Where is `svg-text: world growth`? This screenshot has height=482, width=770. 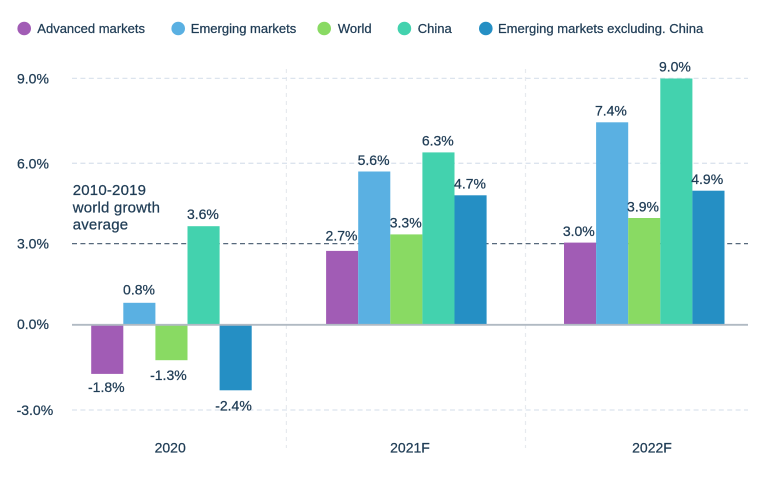 svg-text: world growth is located at coordinates (116, 207).